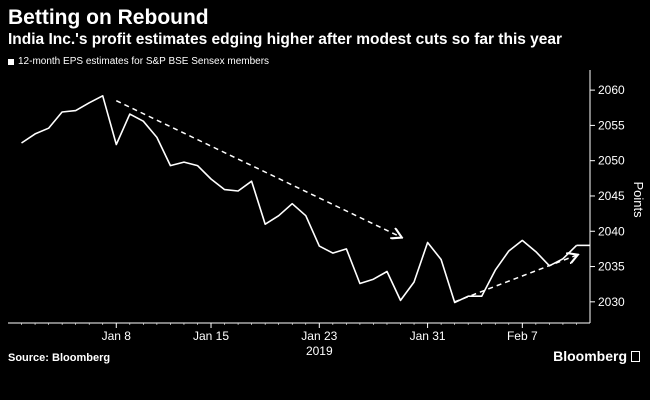  What do you see at coordinates (611, 231) in the screenshot?
I see `y-tick-label: 2040` at bounding box center [611, 231].